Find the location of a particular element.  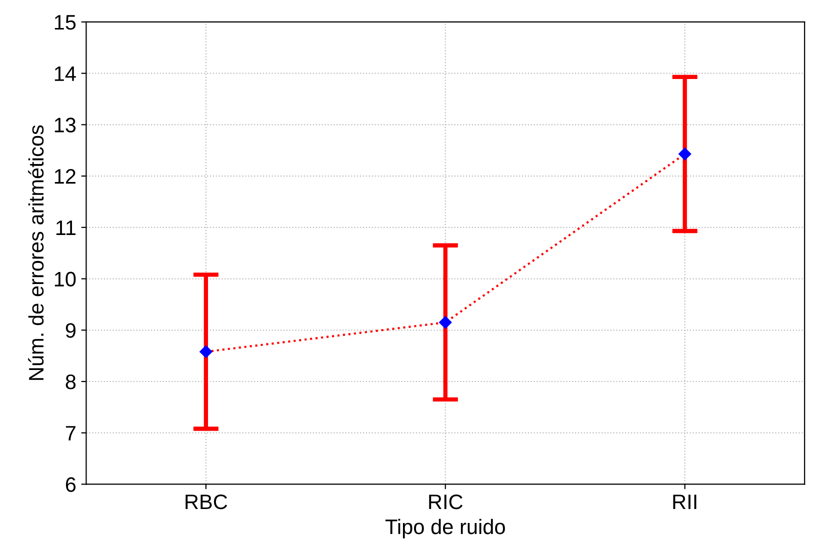

x-axis-title: Tipo de ruido is located at coordinates (445, 528).